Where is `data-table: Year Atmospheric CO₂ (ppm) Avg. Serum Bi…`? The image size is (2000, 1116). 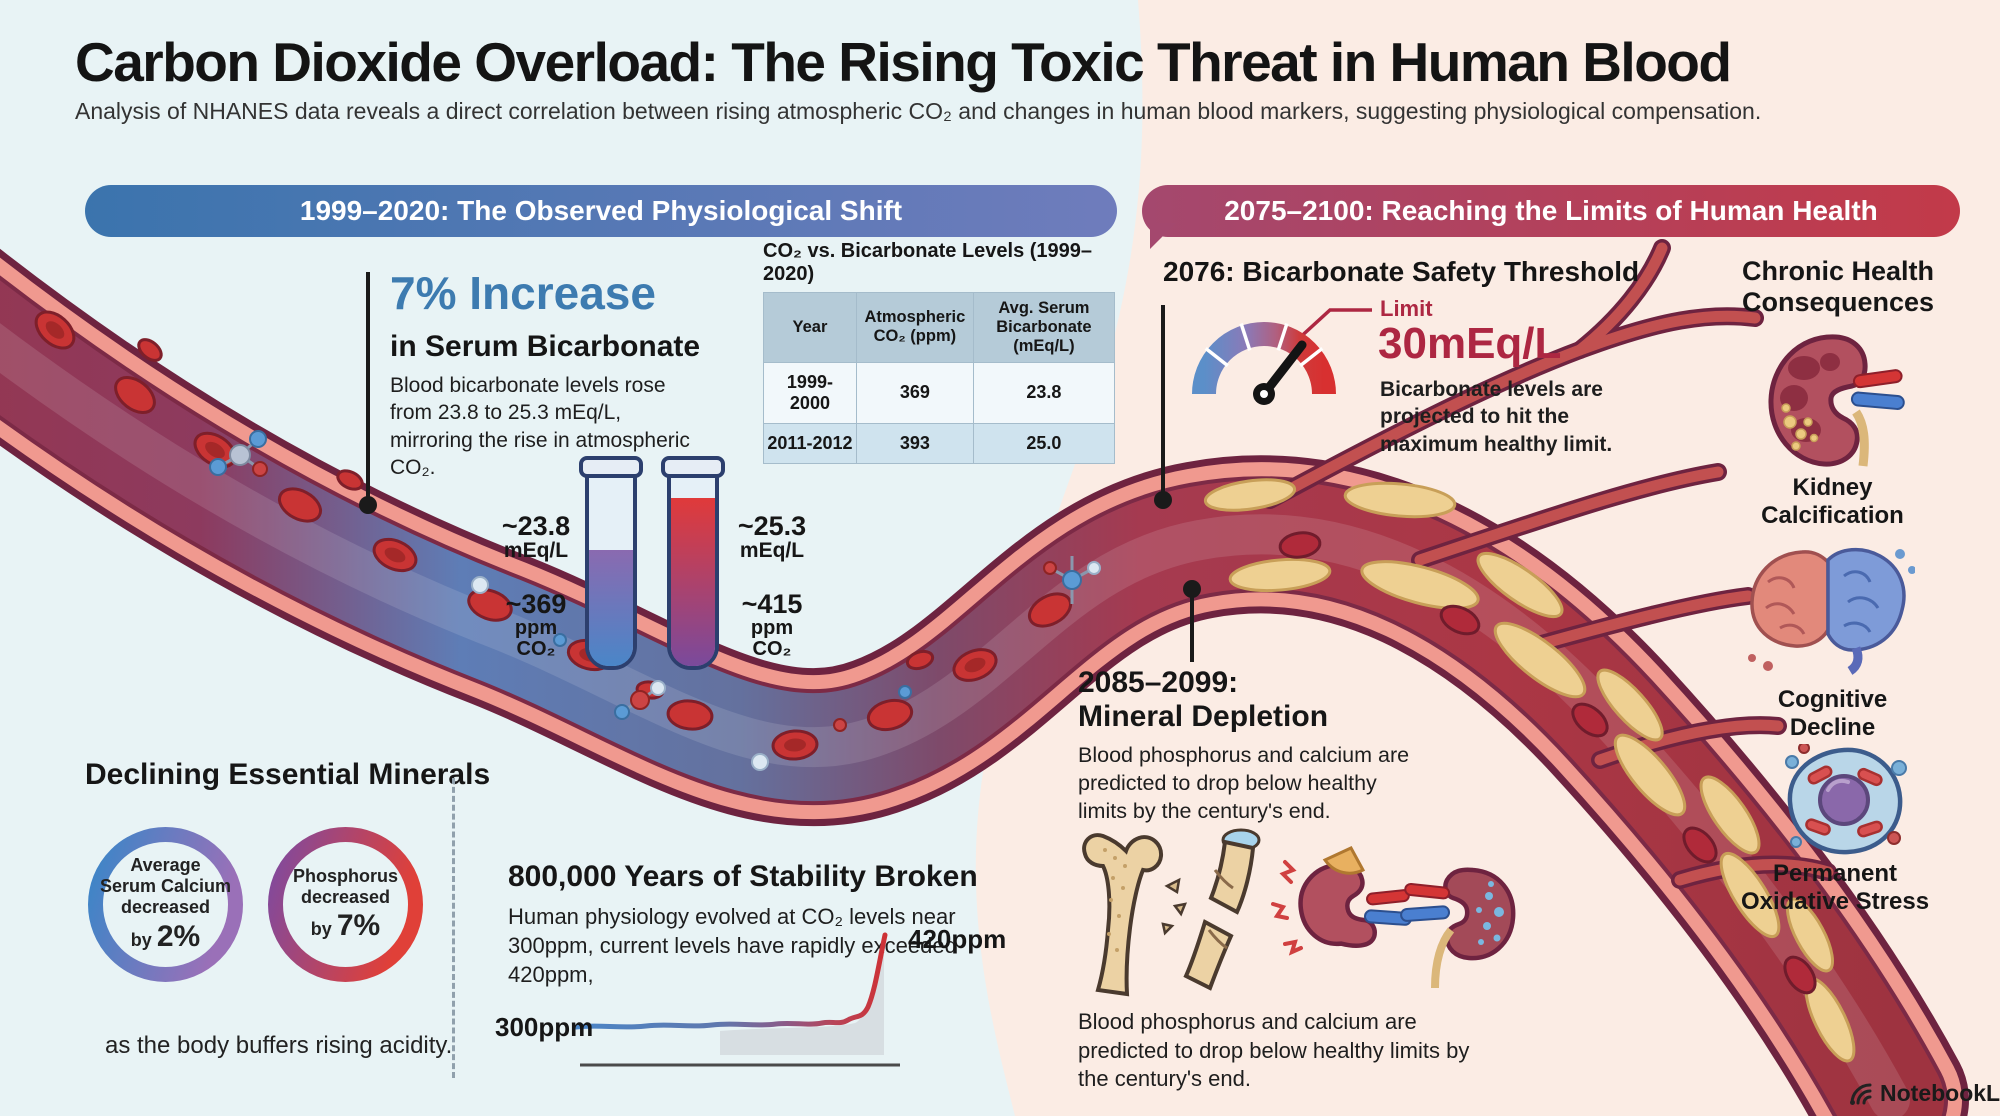
data-table: Year Atmospheric CO₂ (ppm) Avg. Serum Bi… is located at coordinates (939, 378).